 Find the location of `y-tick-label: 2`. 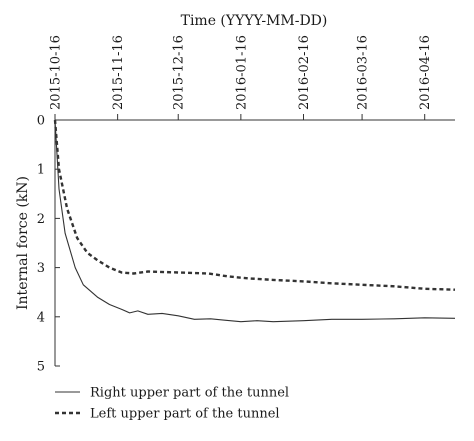

y-tick-label: 2 is located at coordinates (41, 219).